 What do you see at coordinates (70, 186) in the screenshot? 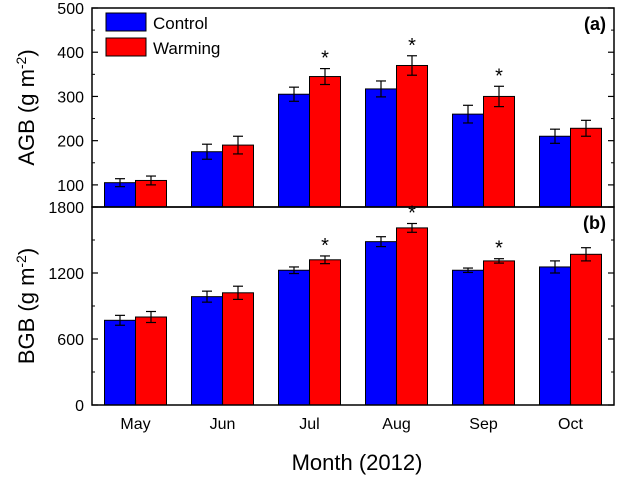
I see `y-tick-label: 100` at bounding box center [70, 186].